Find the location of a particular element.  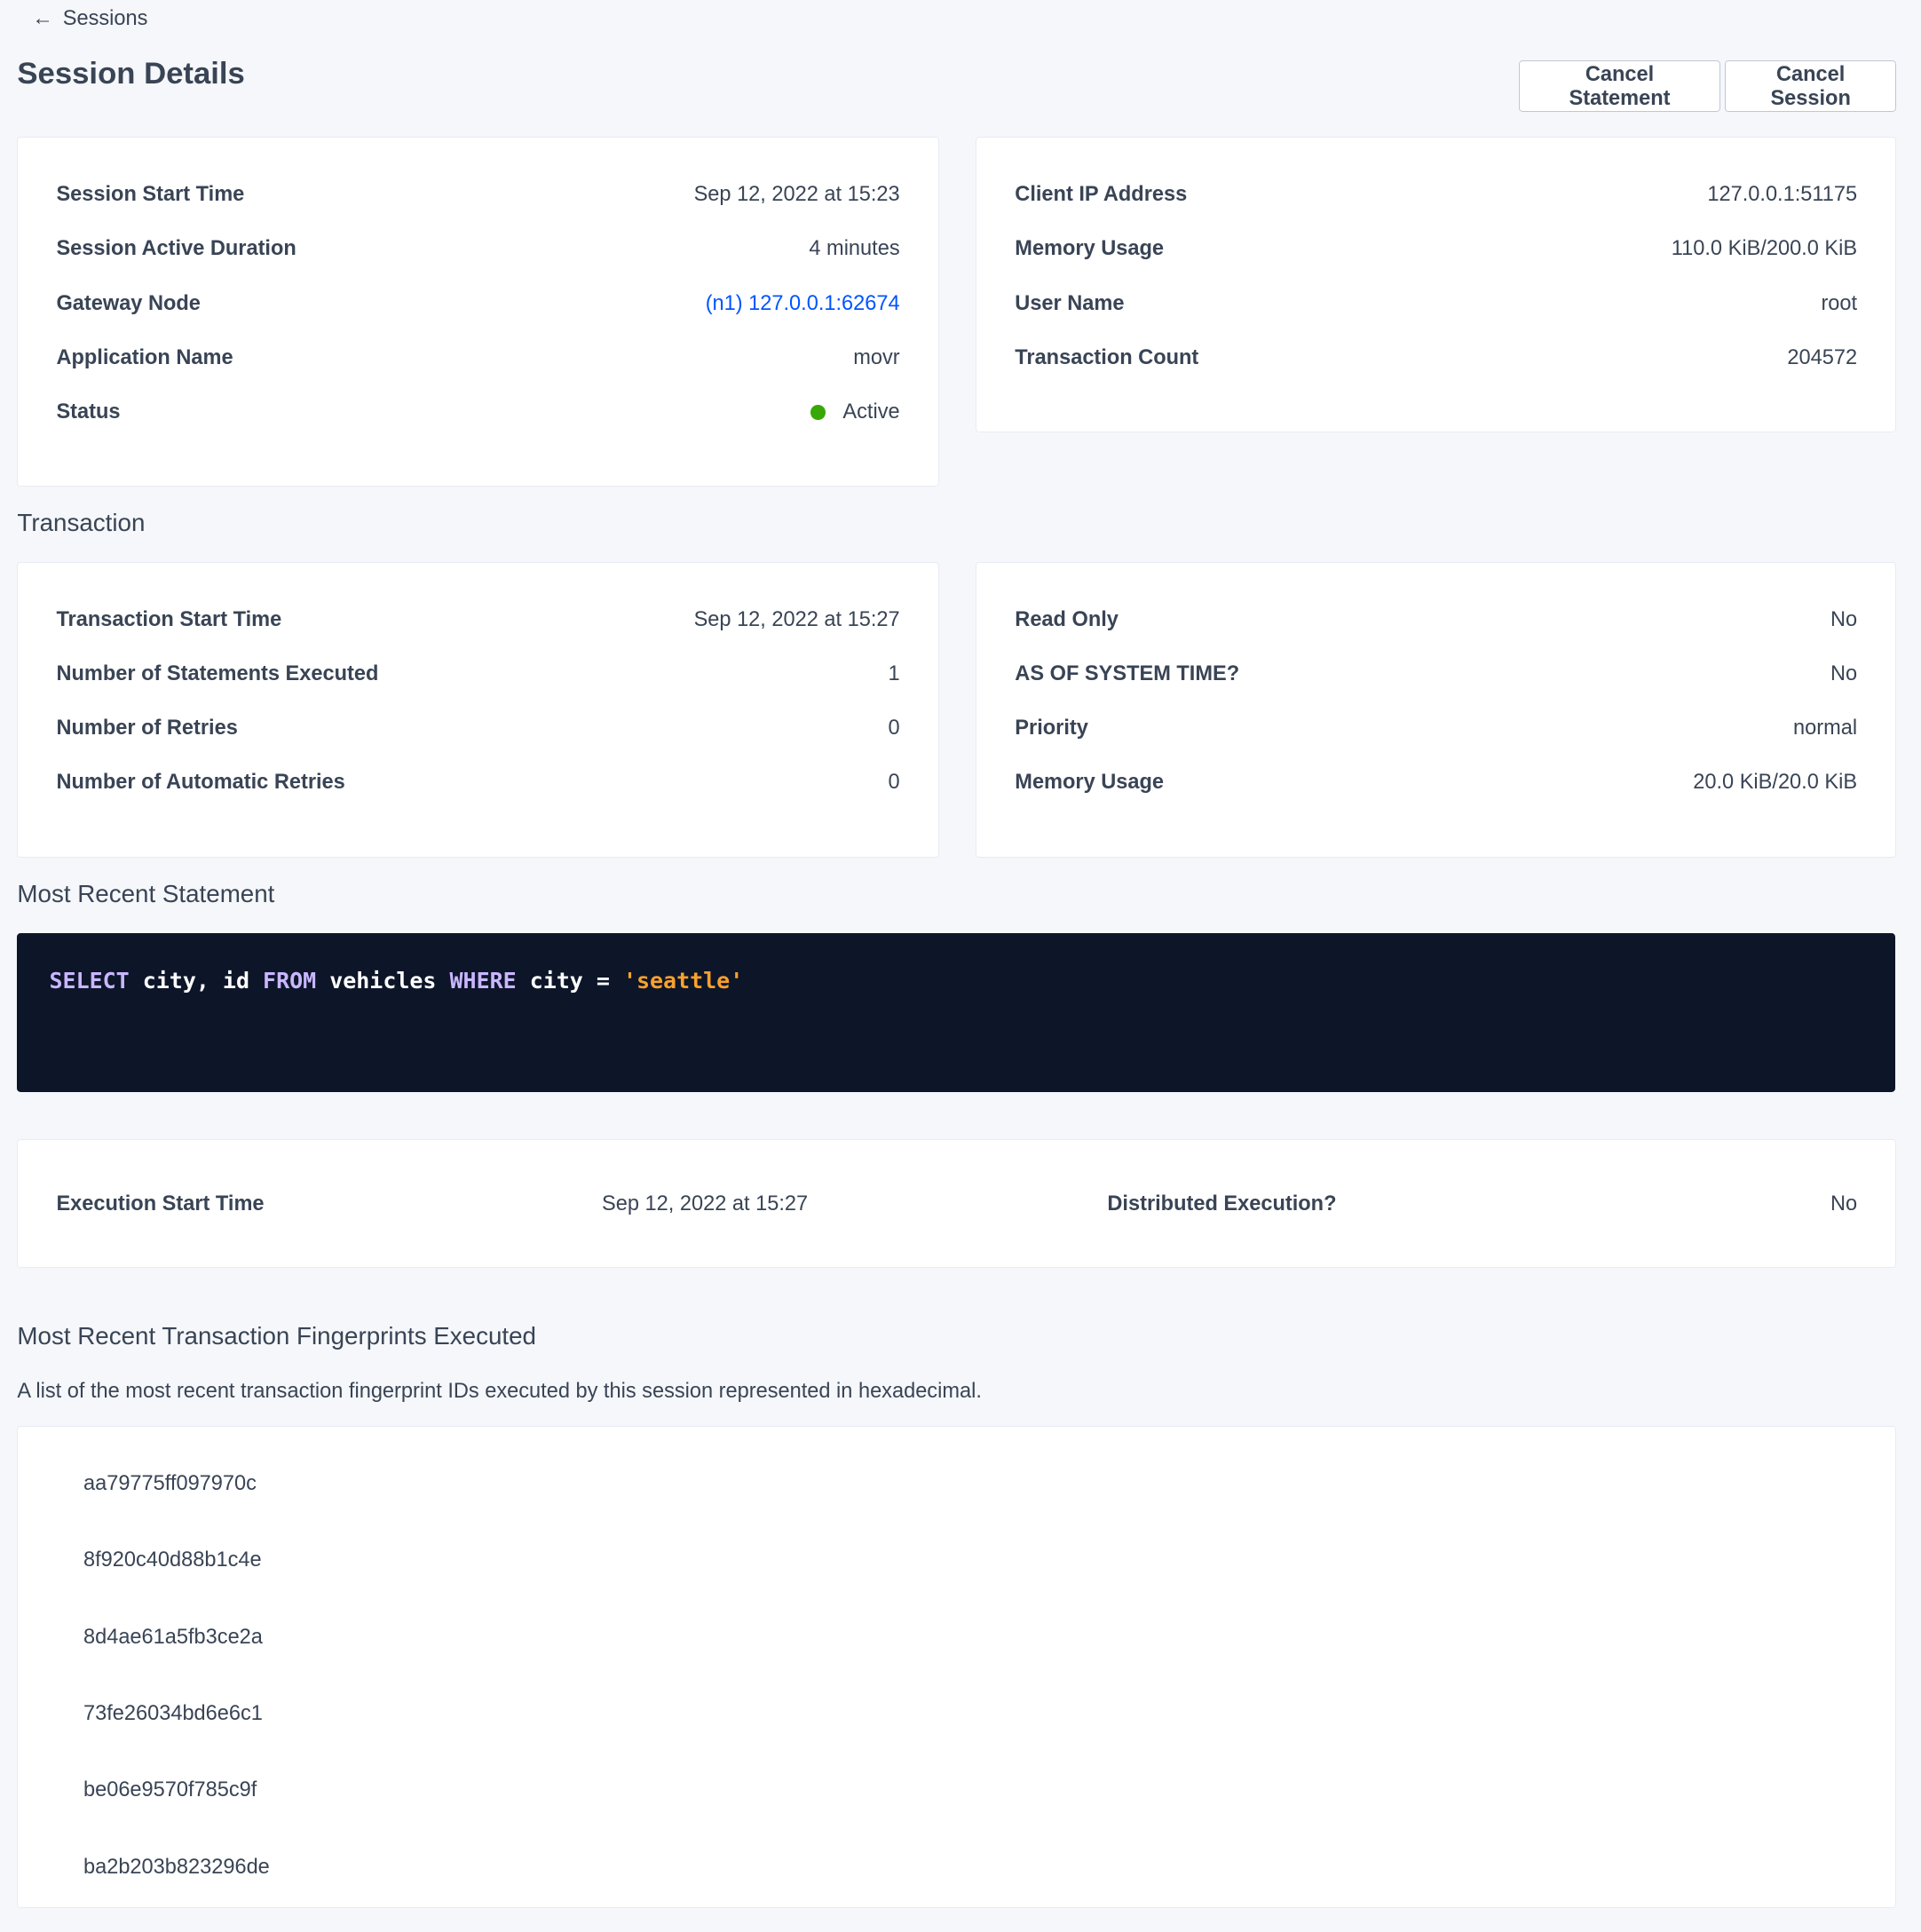

info-row: Client IP Address 127.0.0.1:51175 is located at coordinates (1436, 194).